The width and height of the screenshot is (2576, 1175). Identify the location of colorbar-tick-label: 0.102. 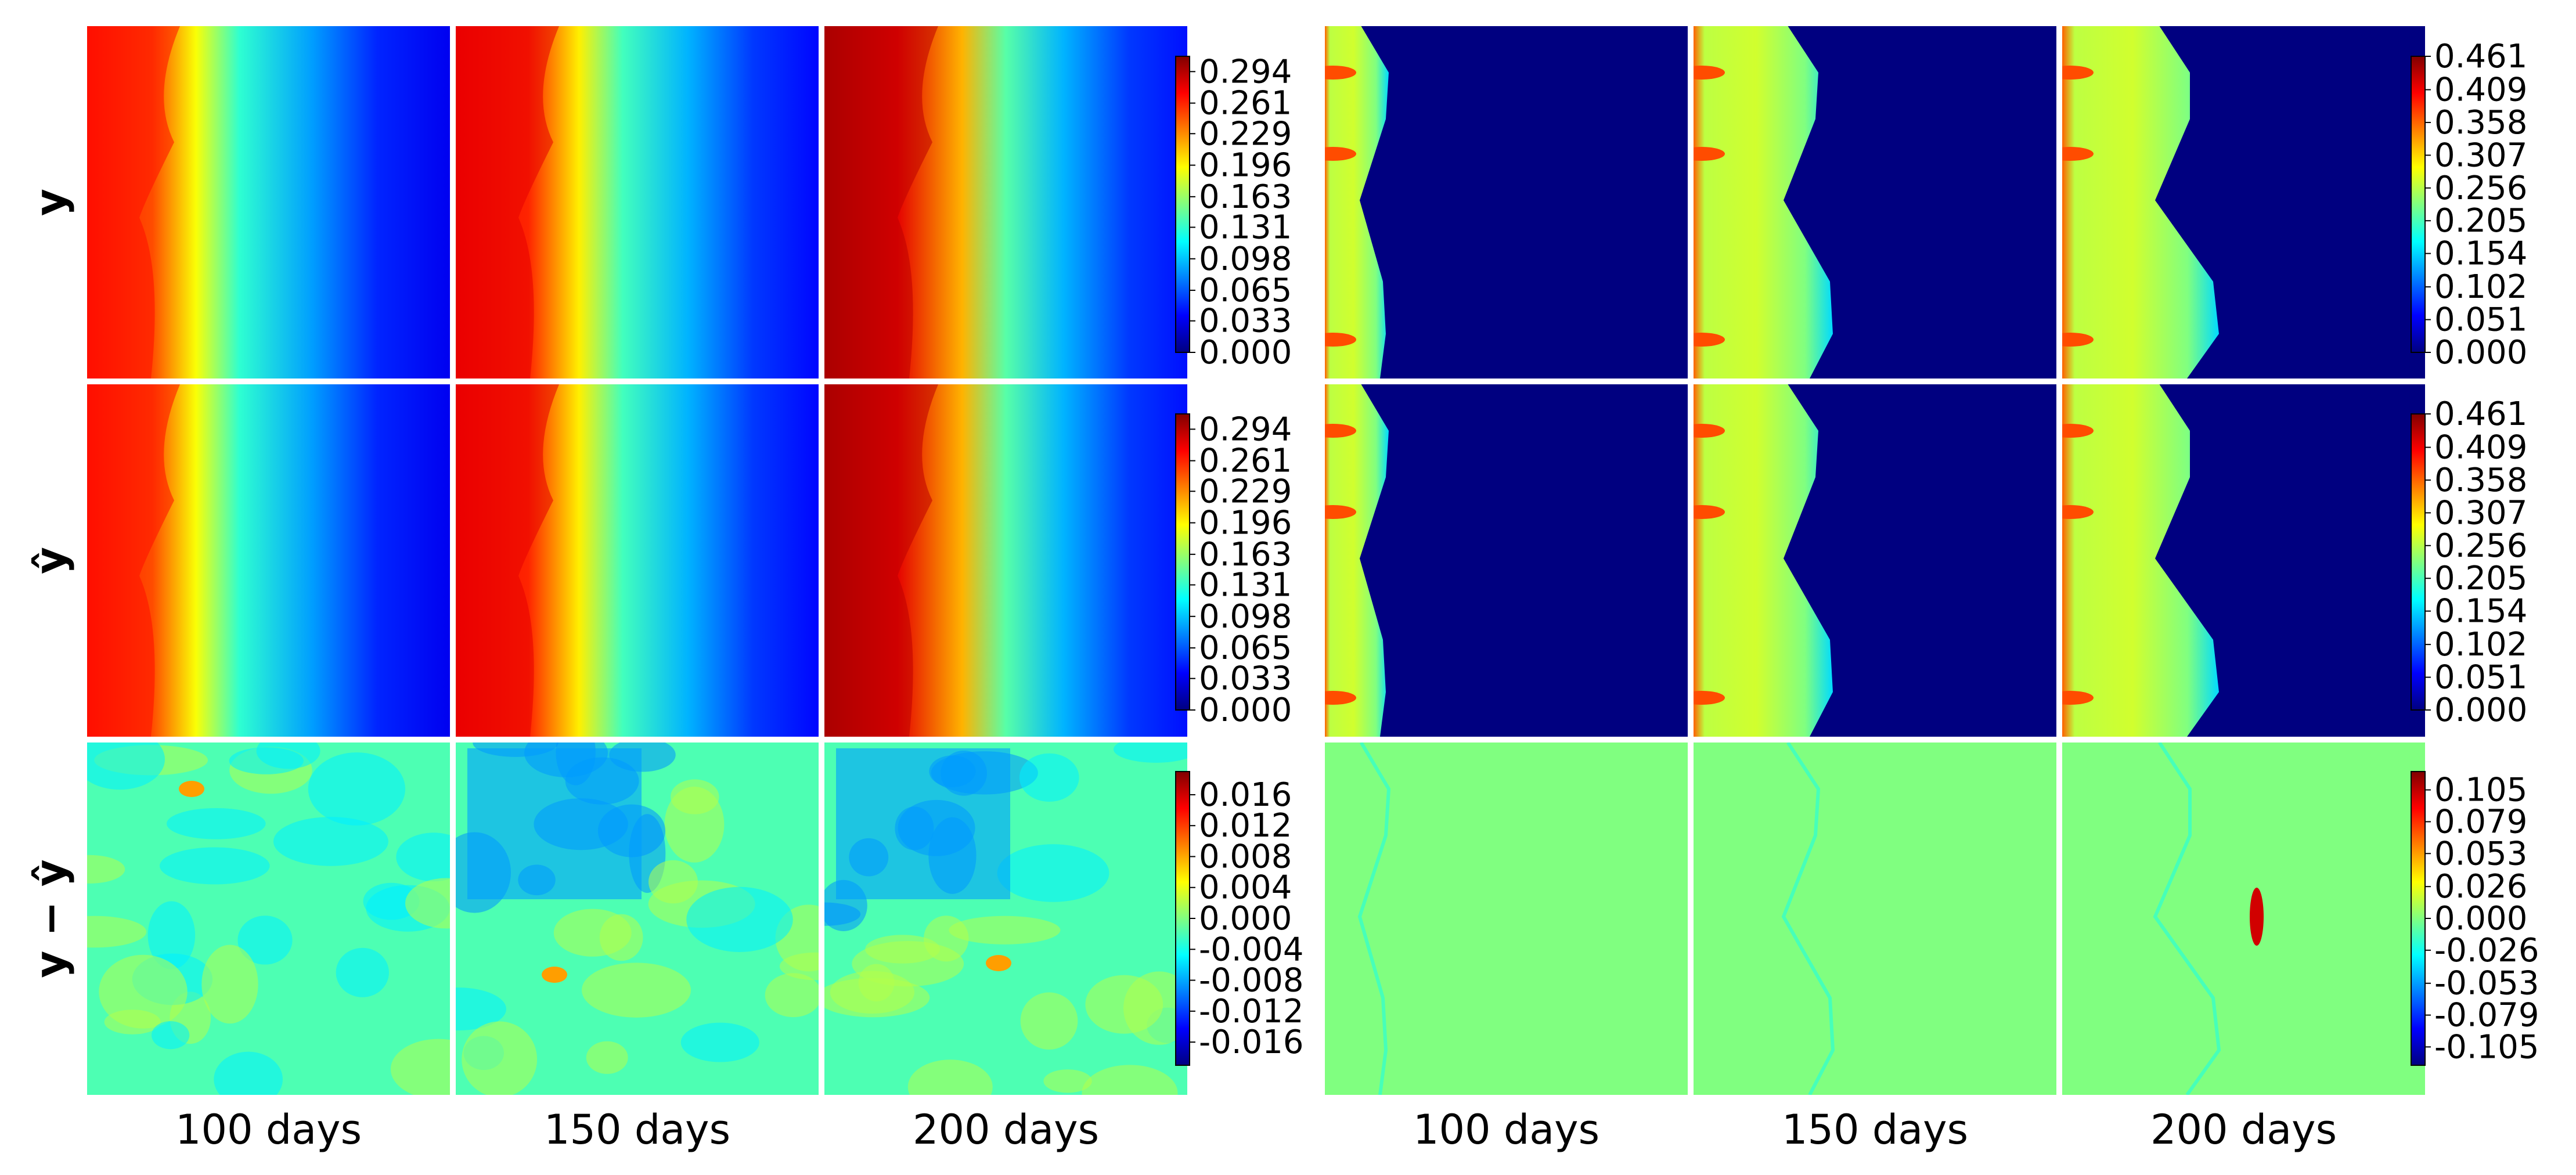
(2480, 287).